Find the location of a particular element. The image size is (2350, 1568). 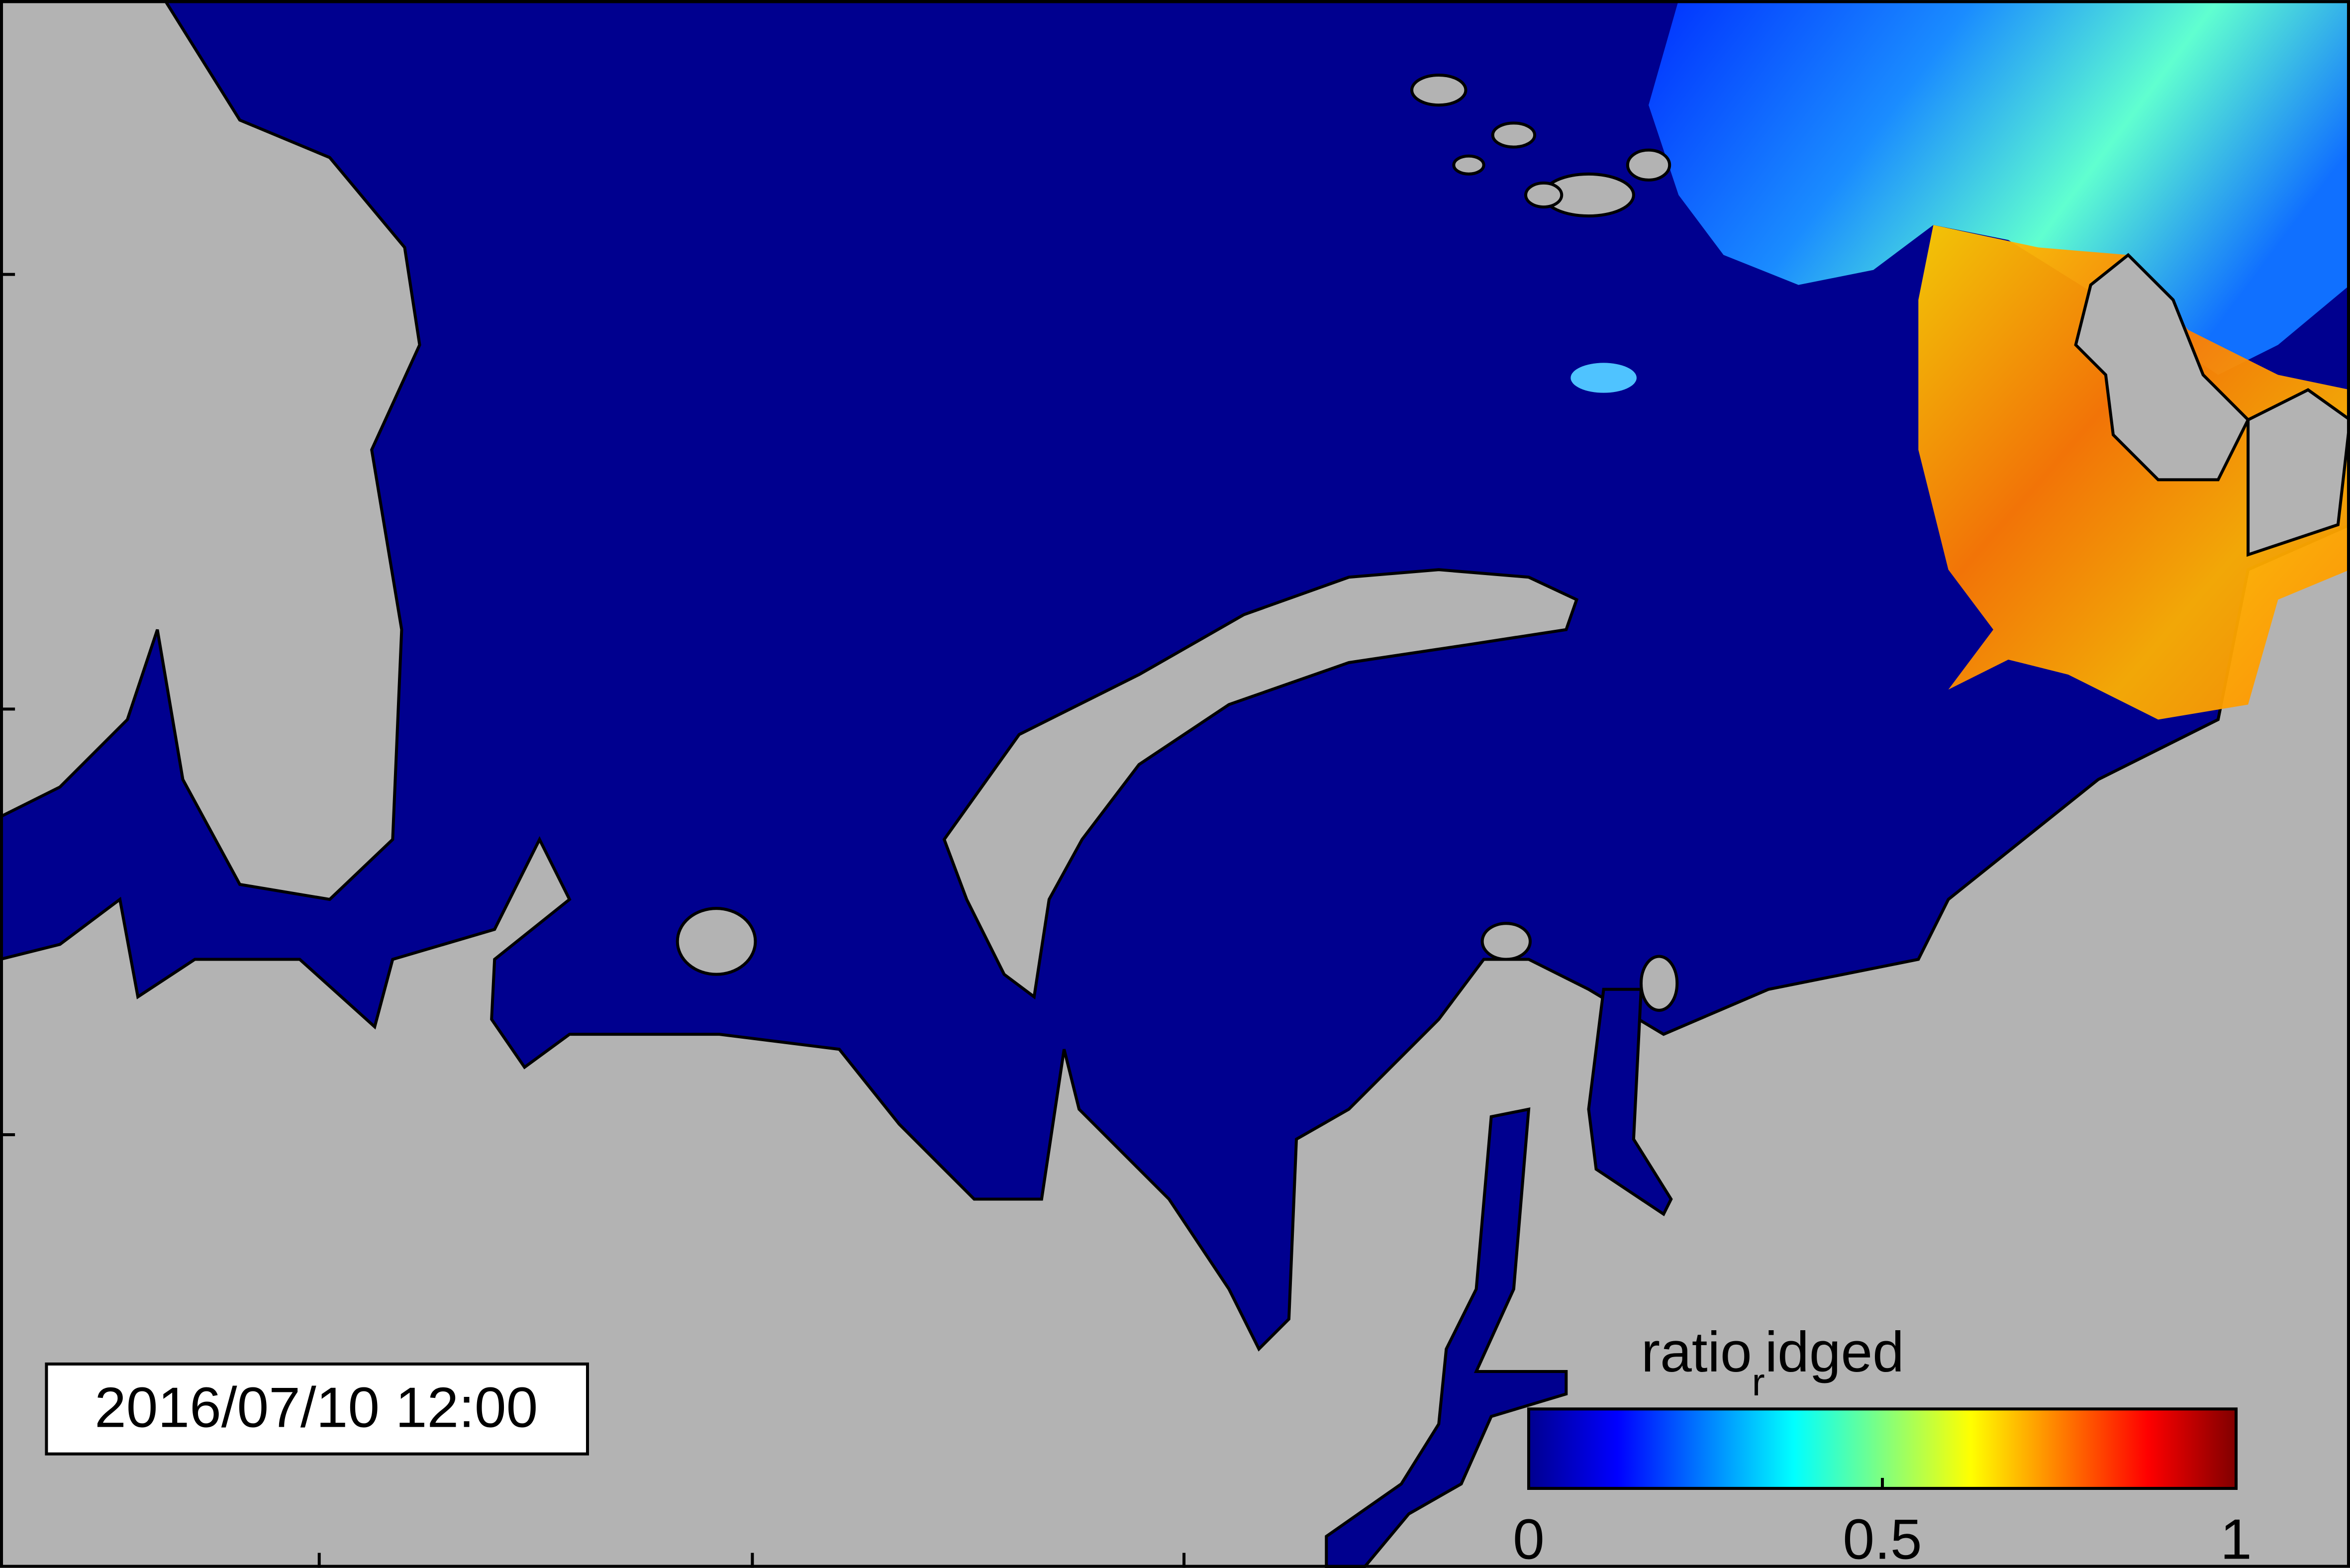

kolguev-island is located at coordinates (716, 941).